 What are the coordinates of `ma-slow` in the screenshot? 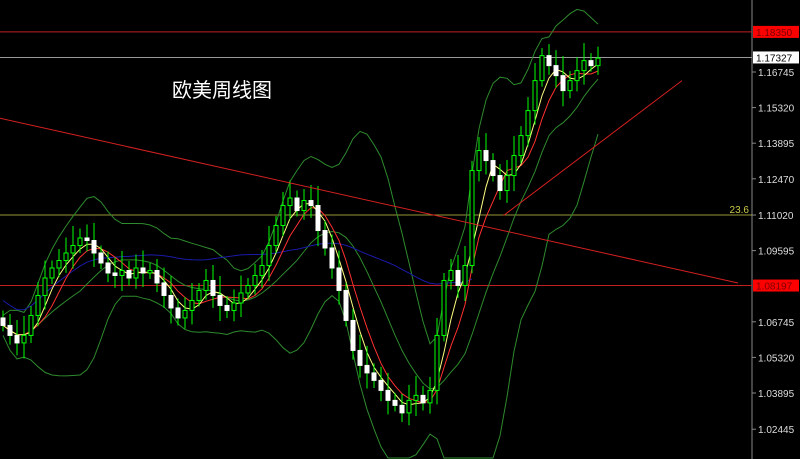 It's located at (237, 276).